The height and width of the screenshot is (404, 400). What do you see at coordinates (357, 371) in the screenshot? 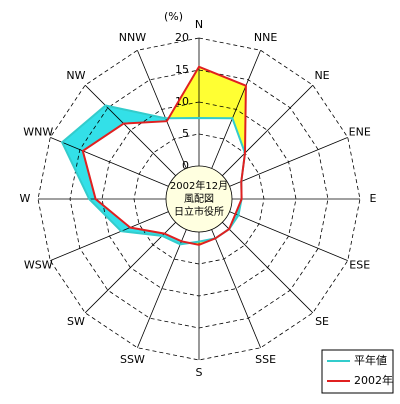
I see `legend-box` at bounding box center [357, 371].